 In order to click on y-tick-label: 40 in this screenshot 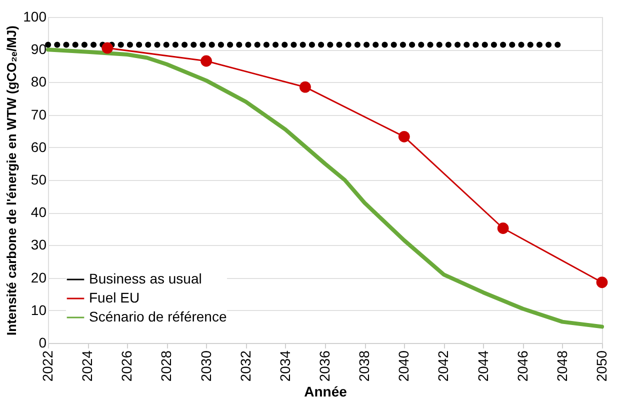, I will do `click(38, 212)`.